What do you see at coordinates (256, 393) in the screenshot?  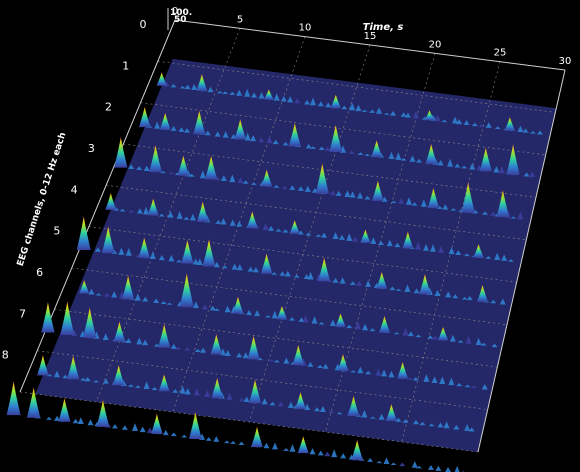 I see `channel-series` at bounding box center [256, 393].